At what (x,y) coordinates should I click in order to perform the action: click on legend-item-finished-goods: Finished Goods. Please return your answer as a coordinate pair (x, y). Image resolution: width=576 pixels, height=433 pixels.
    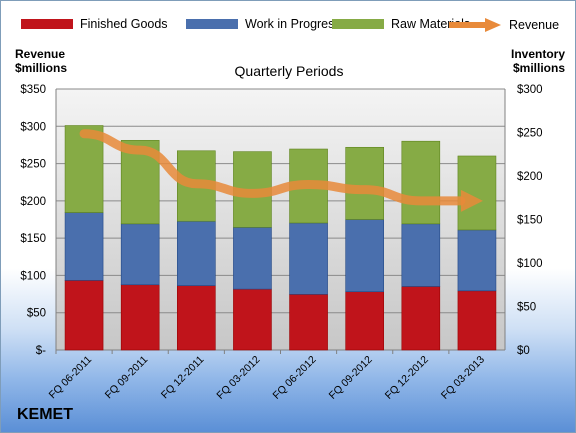
    Looking at the image, I should click on (94, 24).